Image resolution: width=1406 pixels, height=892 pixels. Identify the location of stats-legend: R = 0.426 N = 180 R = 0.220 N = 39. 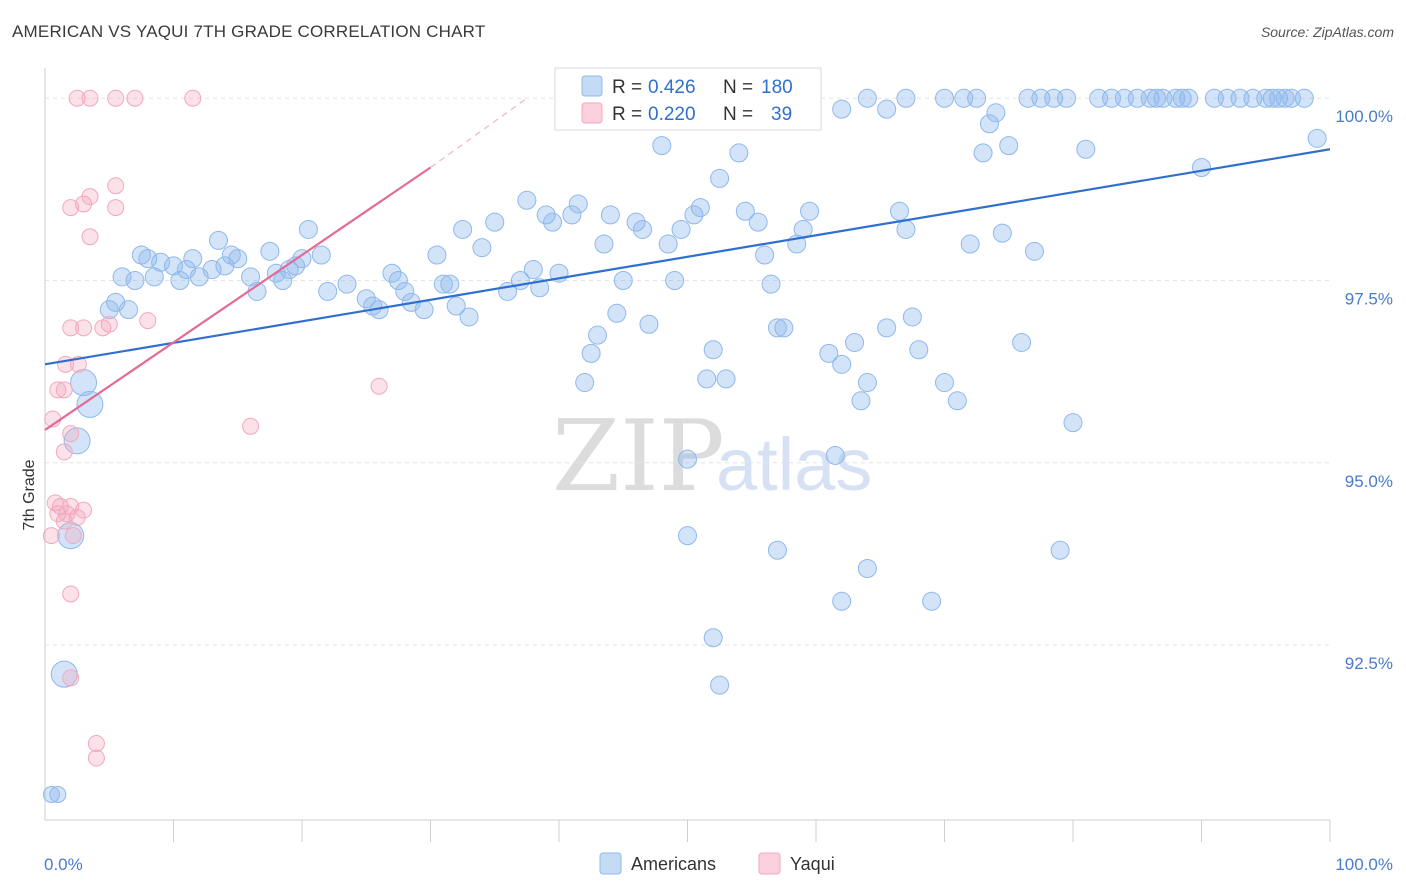
(688, 99).